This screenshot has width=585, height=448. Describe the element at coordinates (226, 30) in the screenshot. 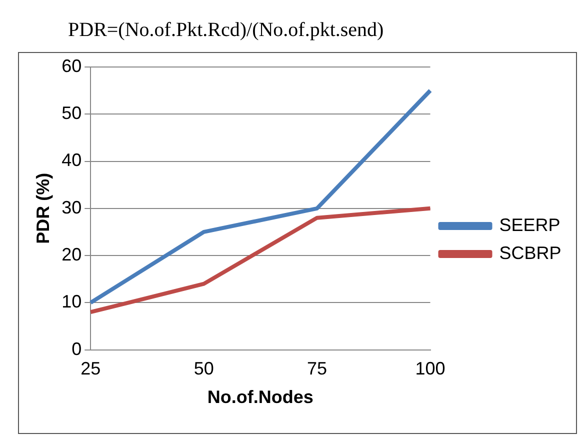

I see `chart-title: PDR=(No.of.Pkt.Rcd)/(No.of.pkt.send)` at that location.